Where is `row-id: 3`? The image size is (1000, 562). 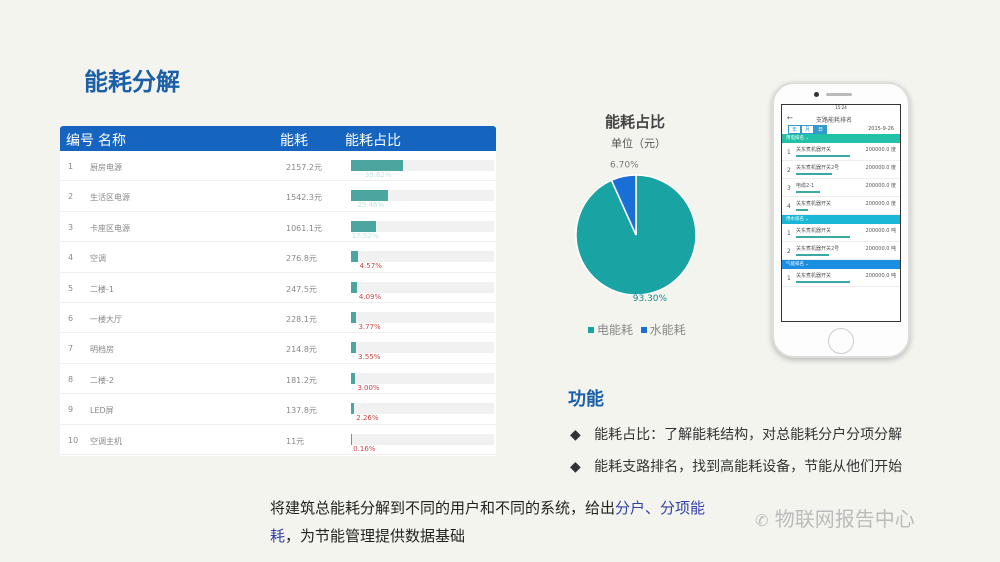 row-id: 3 is located at coordinates (71, 227).